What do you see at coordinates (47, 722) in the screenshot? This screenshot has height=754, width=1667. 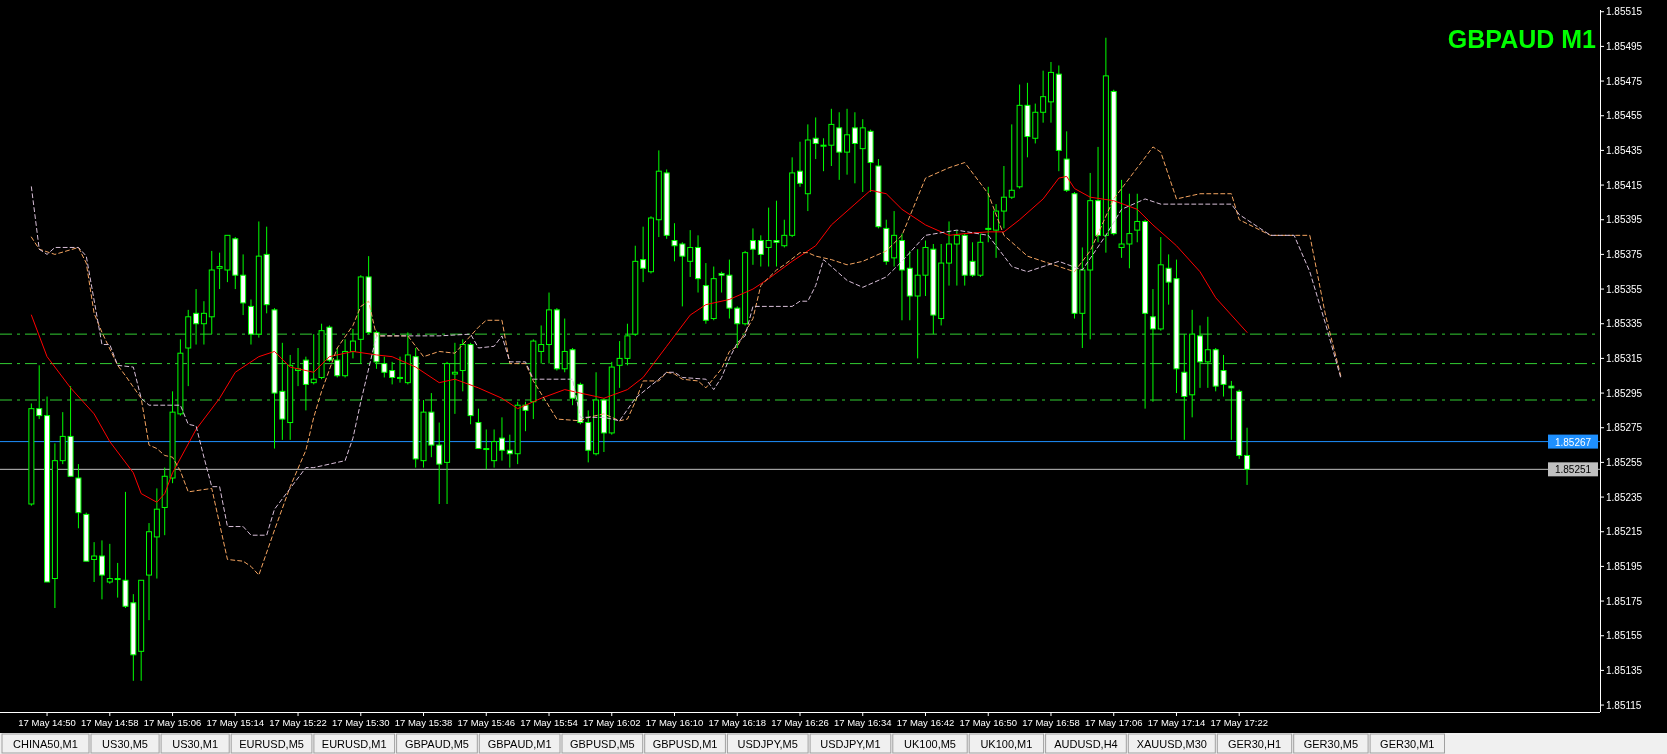 I see `x-tick-label: 17 May 14:50` at bounding box center [47, 722].